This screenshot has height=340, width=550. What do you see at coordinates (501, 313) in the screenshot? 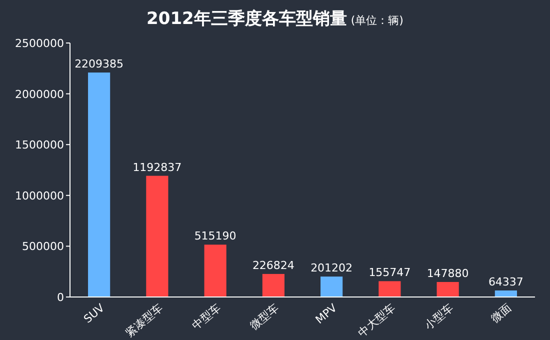
I see `x-tick-label: 微面` at bounding box center [501, 313].